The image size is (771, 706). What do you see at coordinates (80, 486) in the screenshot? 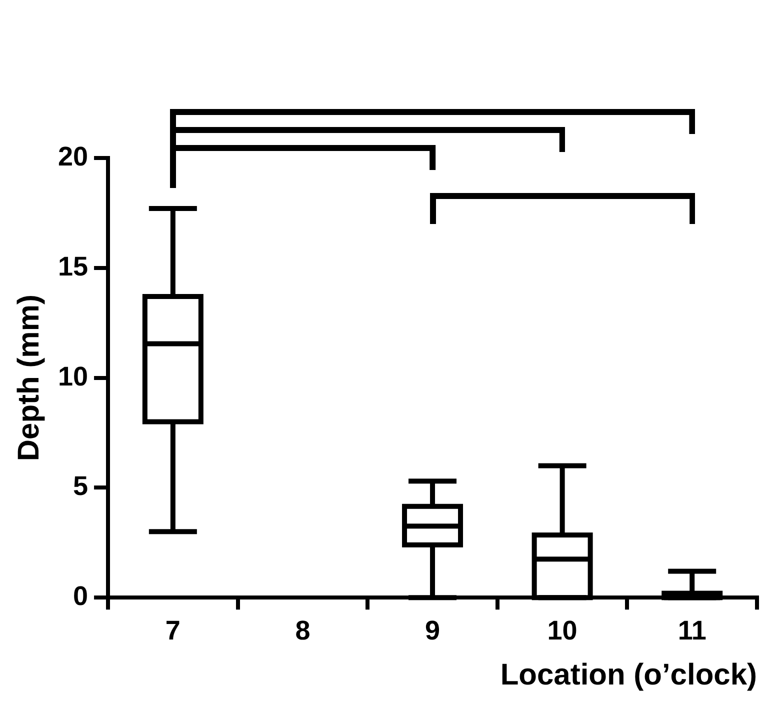
I see `y-tick-label: 5` at bounding box center [80, 486].